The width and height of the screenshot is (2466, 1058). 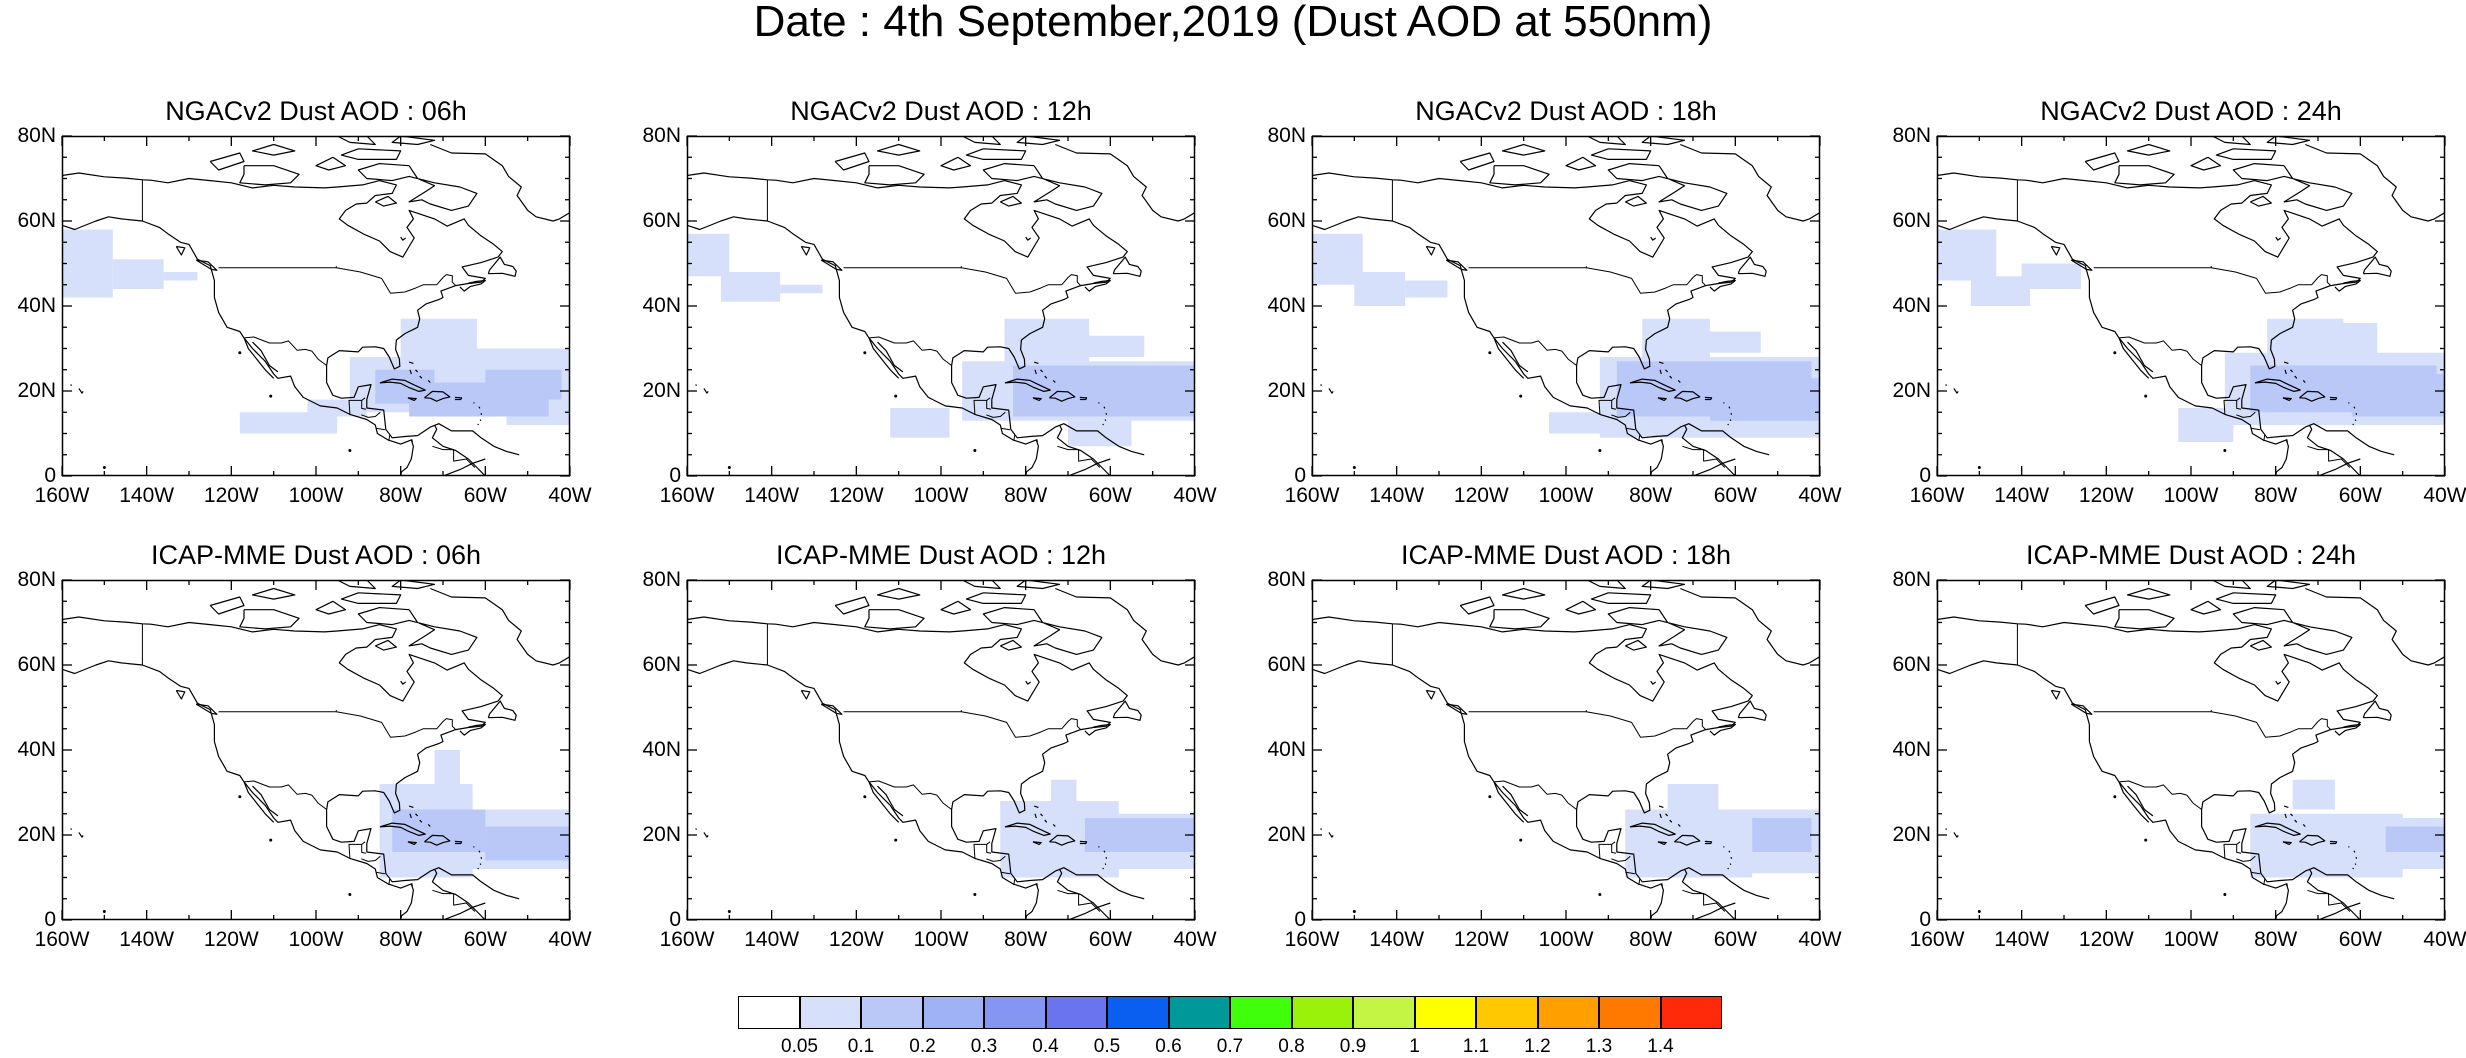 What do you see at coordinates (1566, 111) in the screenshot?
I see `panel-title: NGACv2 Dust AOD : 18h` at bounding box center [1566, 111].